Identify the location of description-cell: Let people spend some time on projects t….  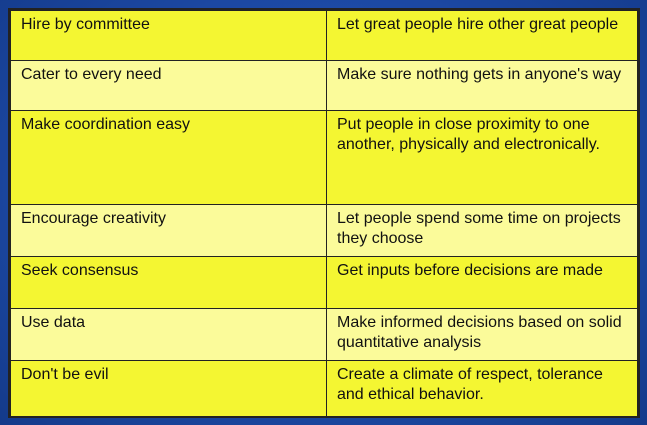
(482, 230).